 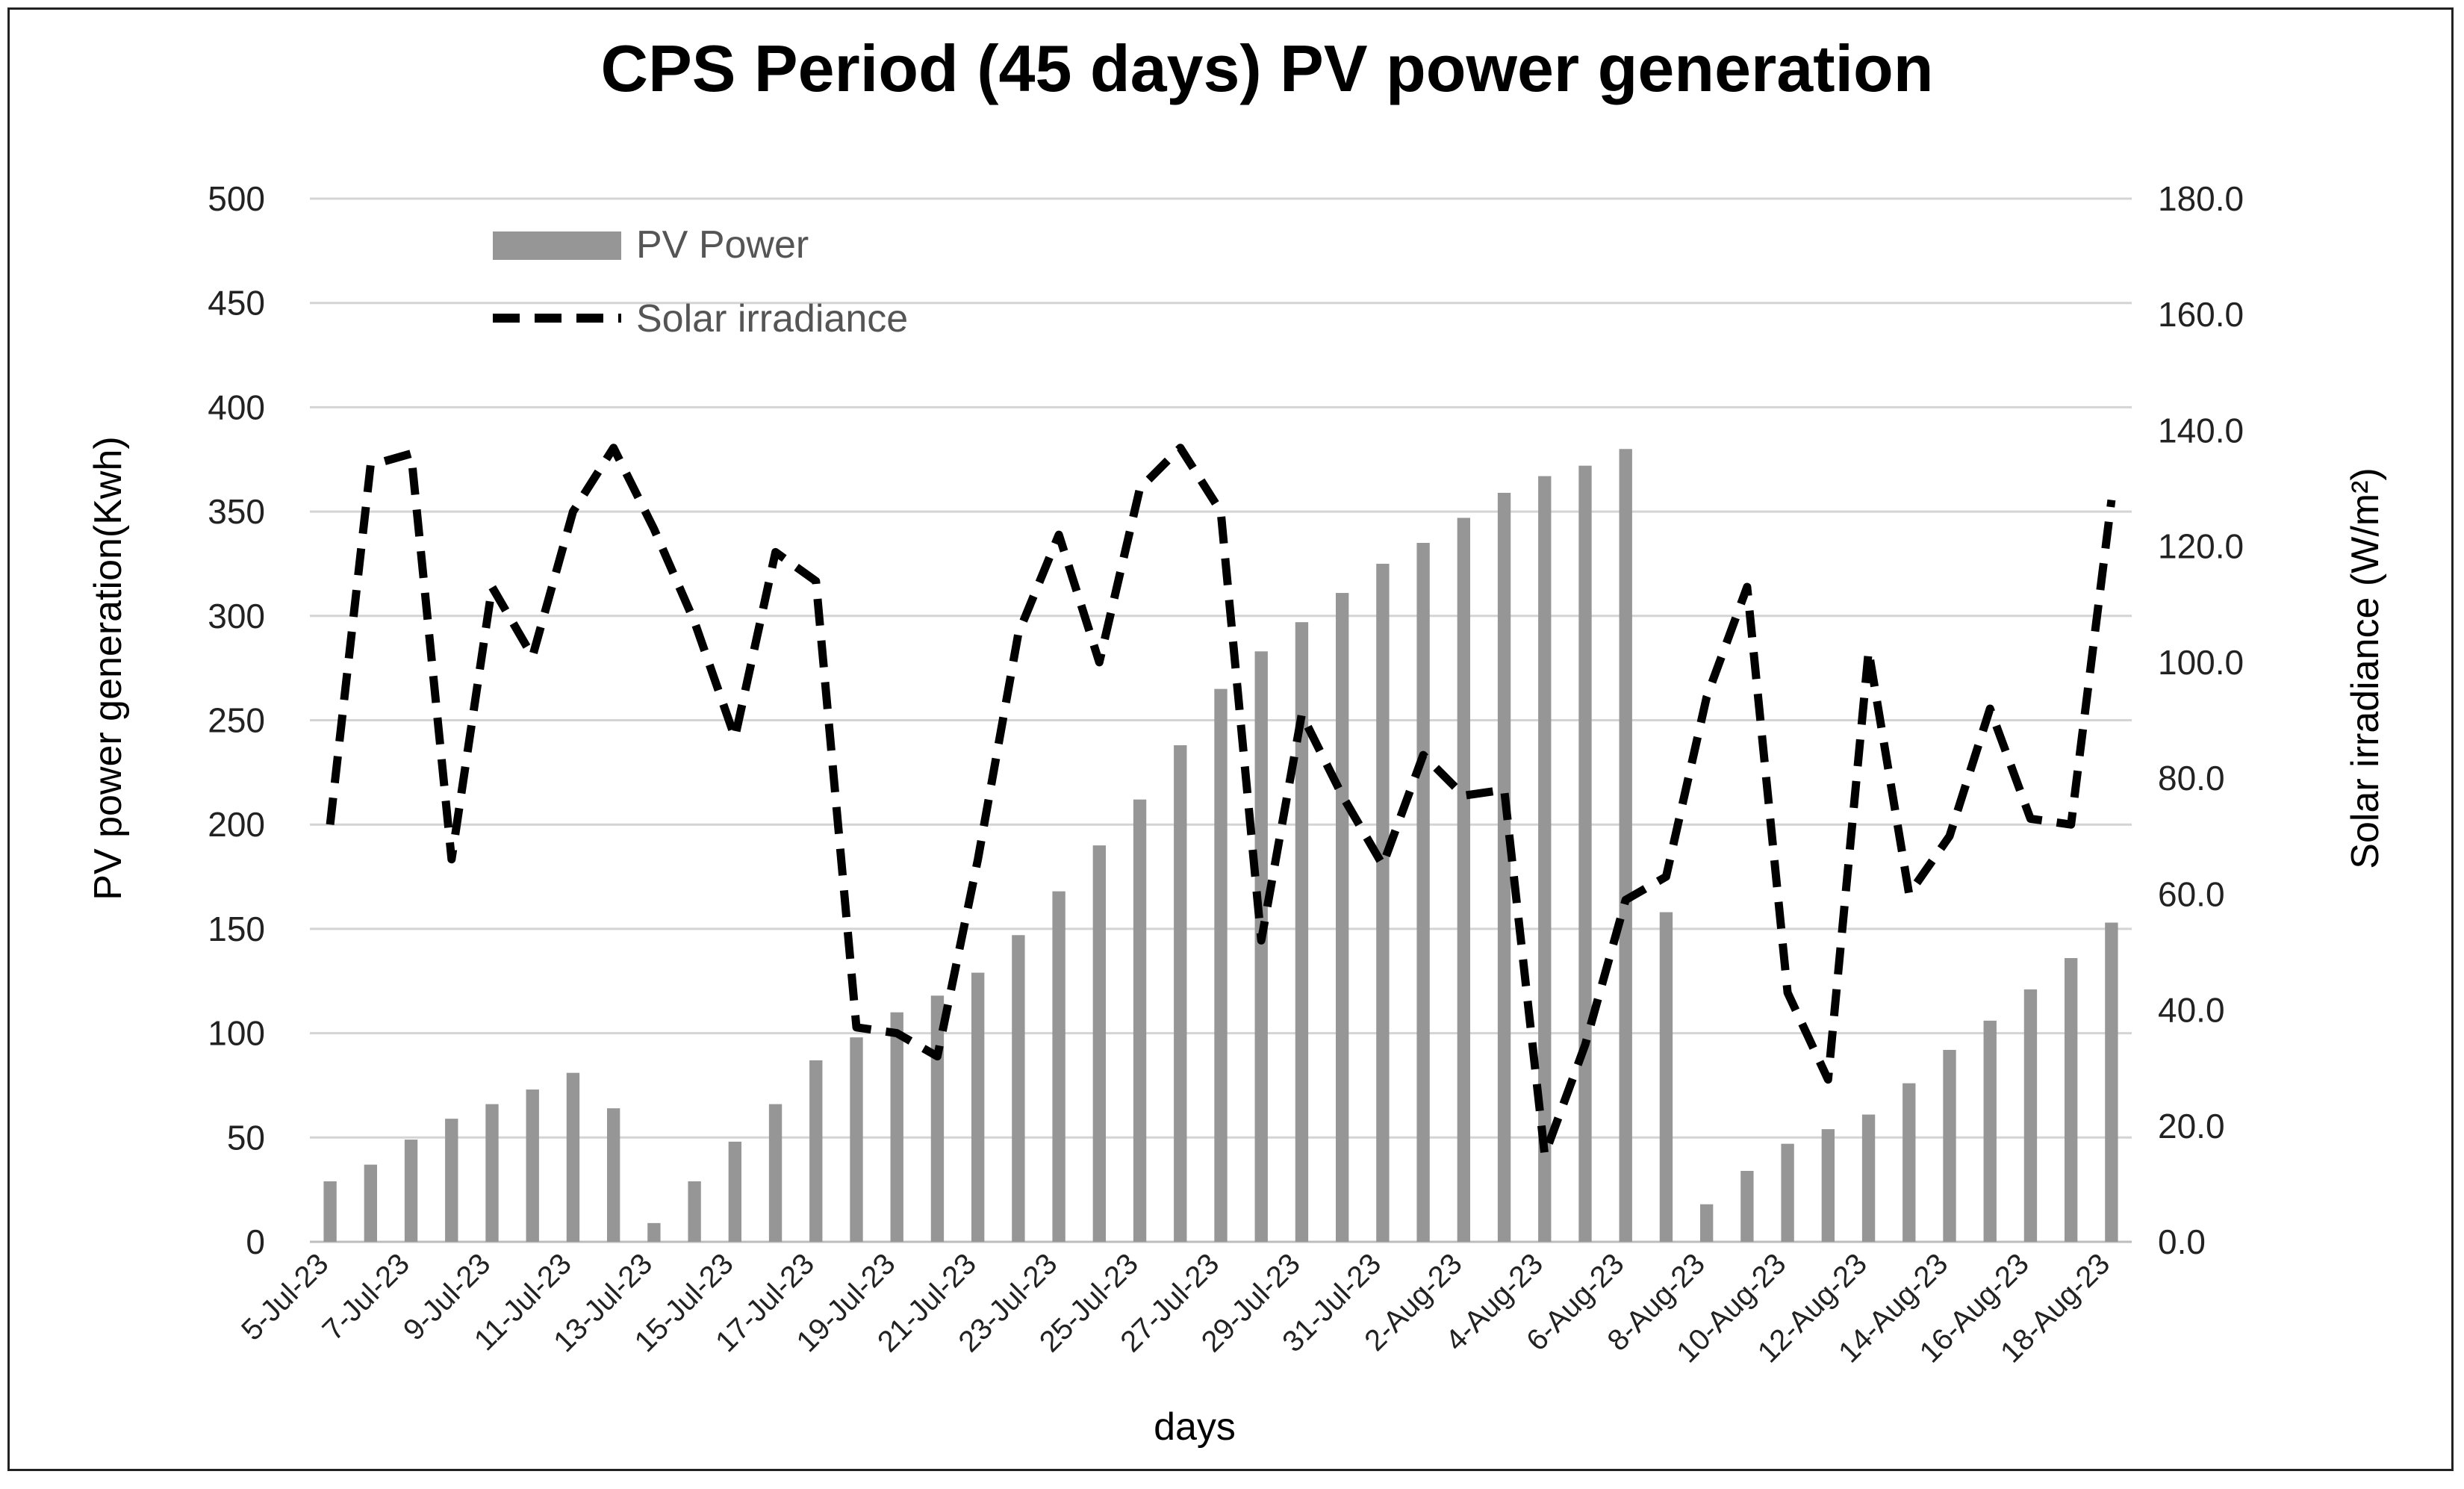 I want to click on y-axis-label: PV power generation(Kwh), so click(x=108, y=668).